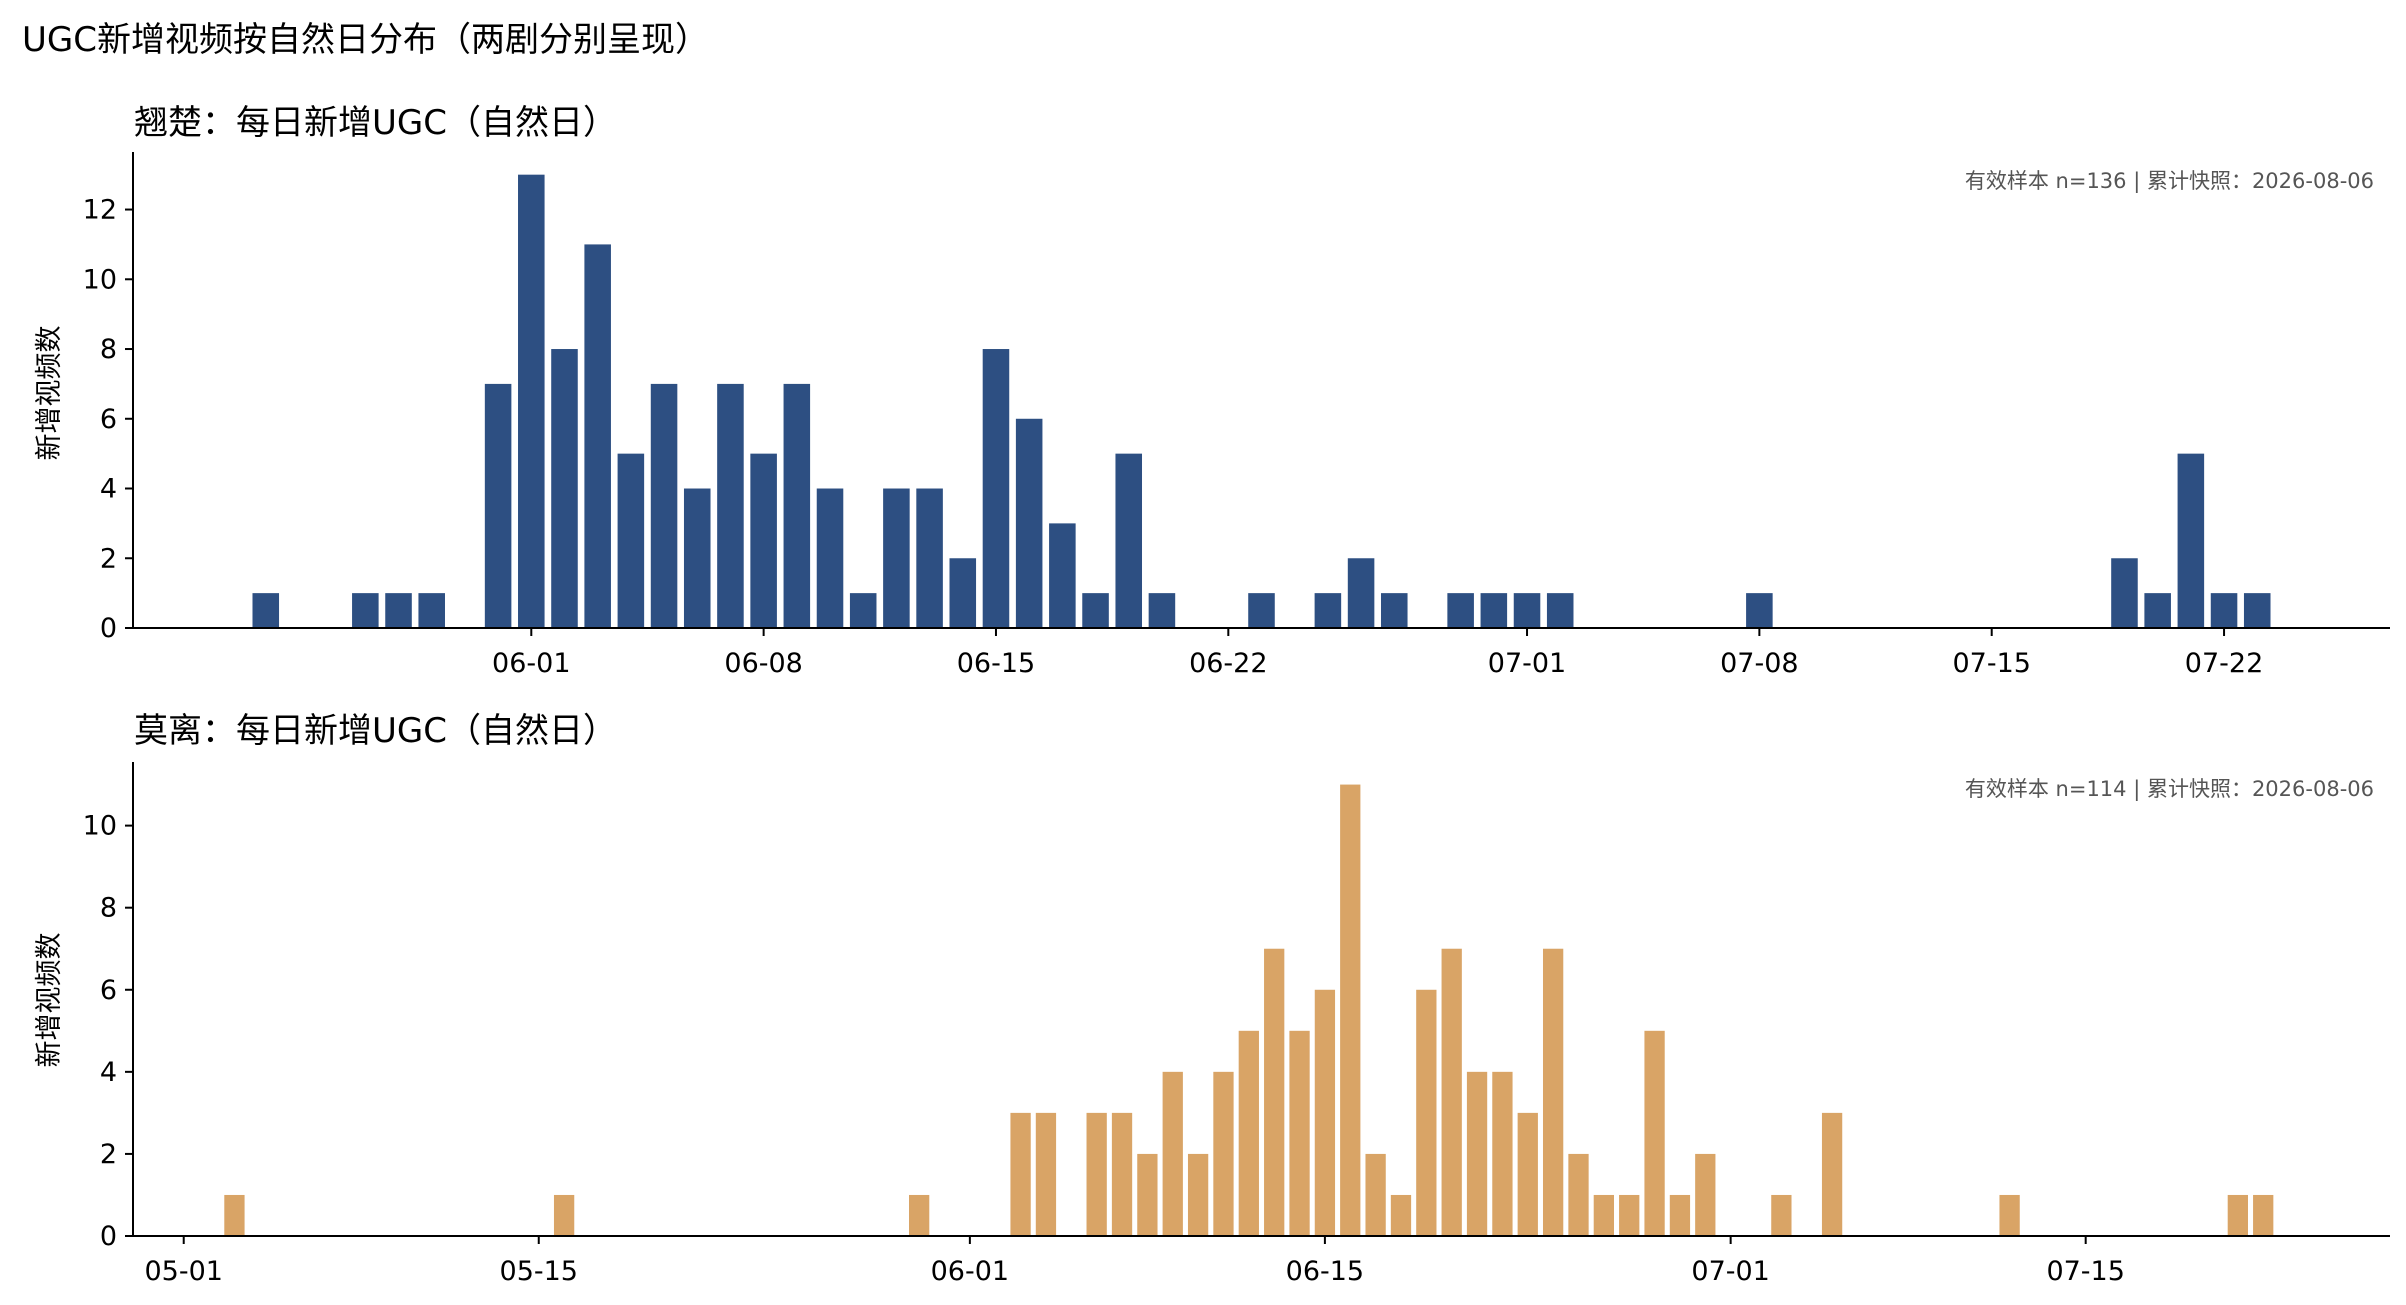 This screenshot has height=1305, width=2406. Describe the element at coordinates (2169, 789) in the screenshot. I see `sample-annotation: 有效样本 n=114 | 累计快照：2026-08-06` at that location.